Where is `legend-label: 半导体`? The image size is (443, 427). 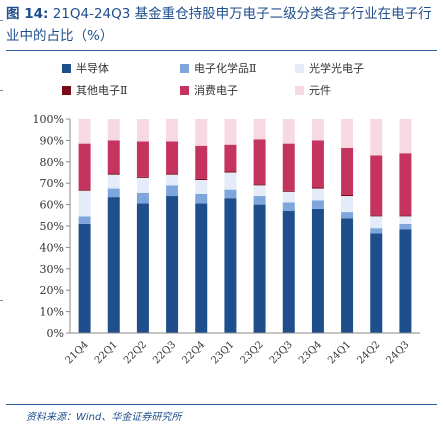 legend-label: 半导体 is located at coordinates (92, 68).